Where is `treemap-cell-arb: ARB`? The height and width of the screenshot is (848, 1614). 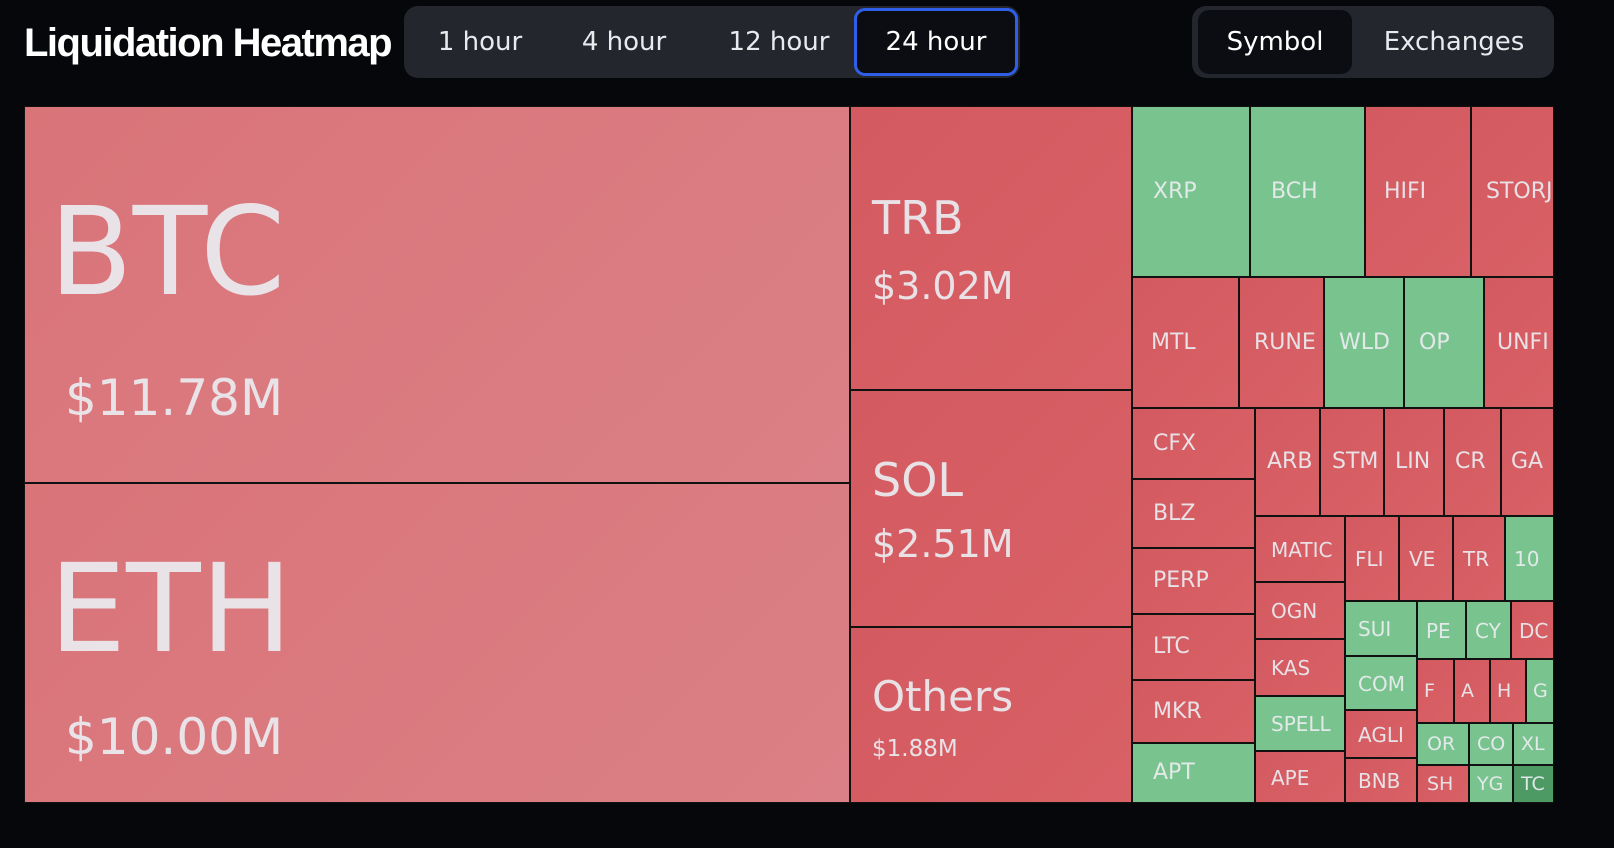 treemap-cell-arb: ARB is located at coordinates (1287, 462).